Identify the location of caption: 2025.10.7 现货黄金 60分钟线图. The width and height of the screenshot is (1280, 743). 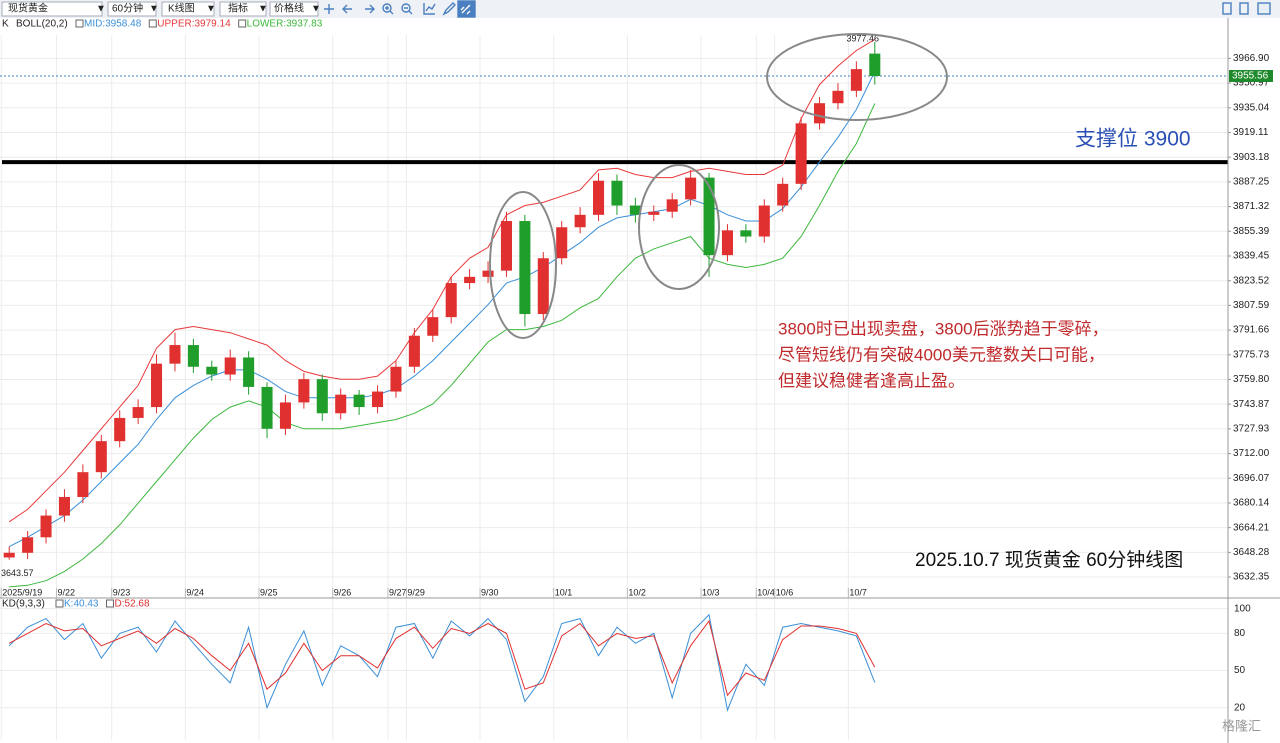
(1049, 560).